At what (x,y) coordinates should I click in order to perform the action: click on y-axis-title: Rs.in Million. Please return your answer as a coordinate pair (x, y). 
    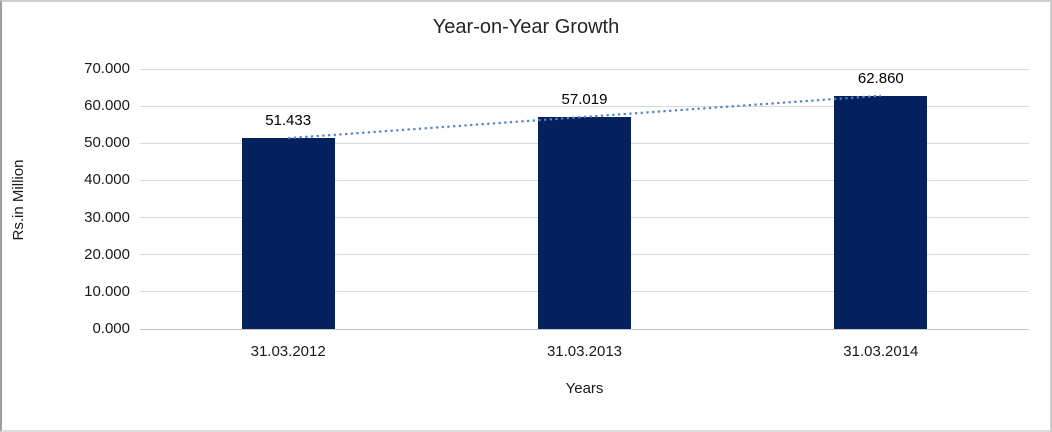
    Looking at the image, I should click on (18, 200).